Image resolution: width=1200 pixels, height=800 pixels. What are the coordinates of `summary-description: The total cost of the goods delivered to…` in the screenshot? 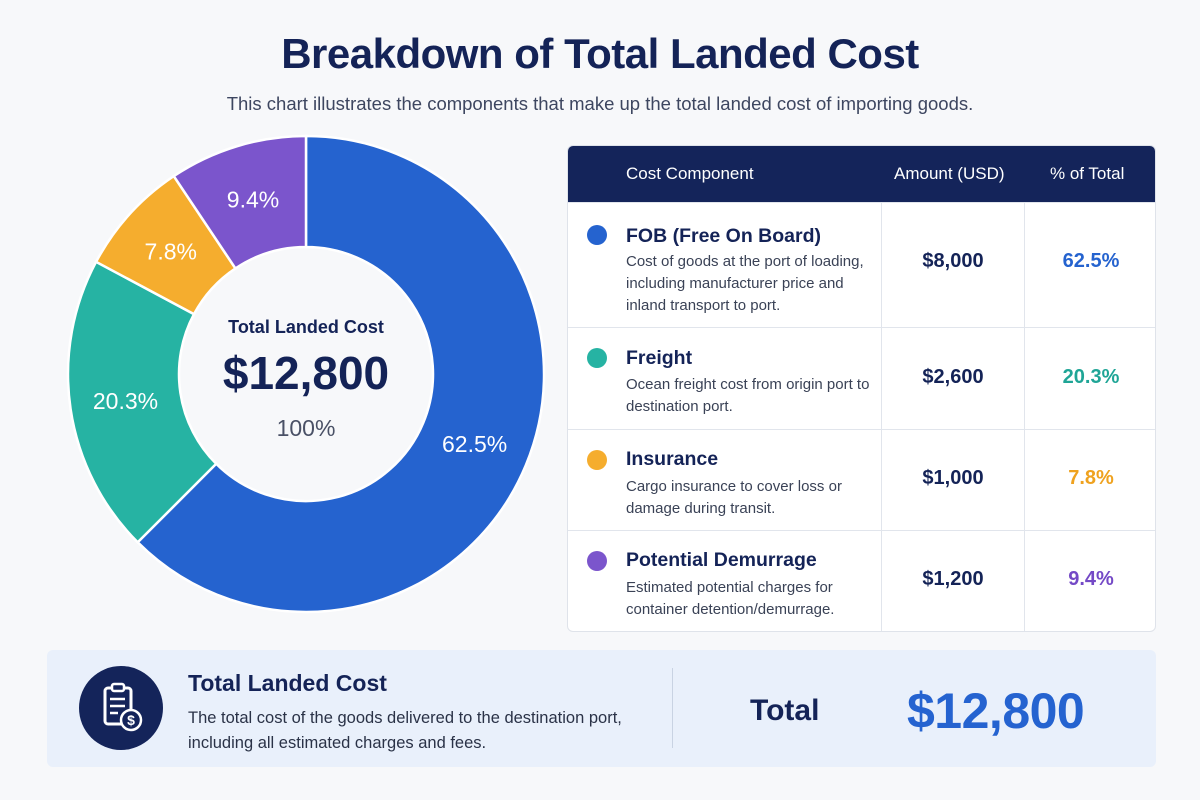 It's located at (405, 730).